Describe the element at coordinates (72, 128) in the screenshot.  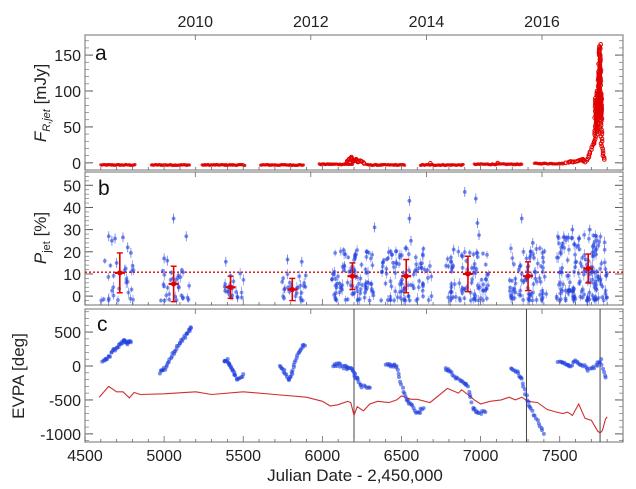
I see `y-tick-label: 50` at that location.